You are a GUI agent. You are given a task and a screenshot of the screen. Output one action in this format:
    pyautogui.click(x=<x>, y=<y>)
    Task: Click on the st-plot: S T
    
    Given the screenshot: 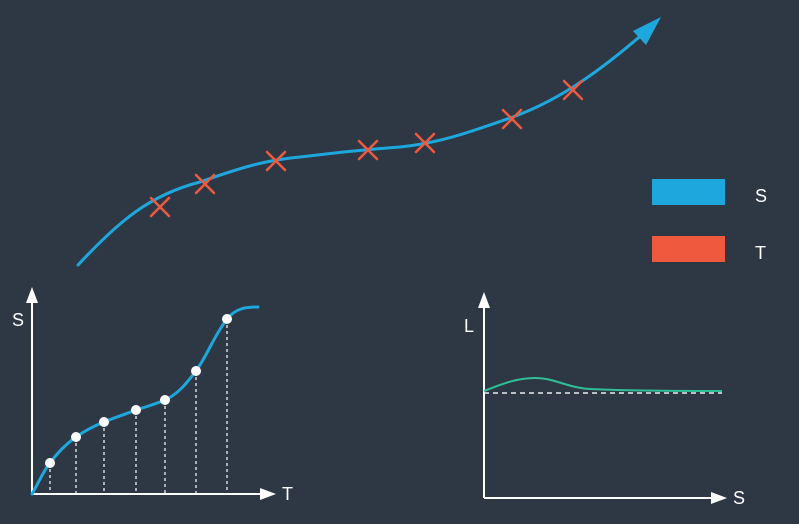 What is the action you would take?
    pyautogui.click(x=152, y=395)
    